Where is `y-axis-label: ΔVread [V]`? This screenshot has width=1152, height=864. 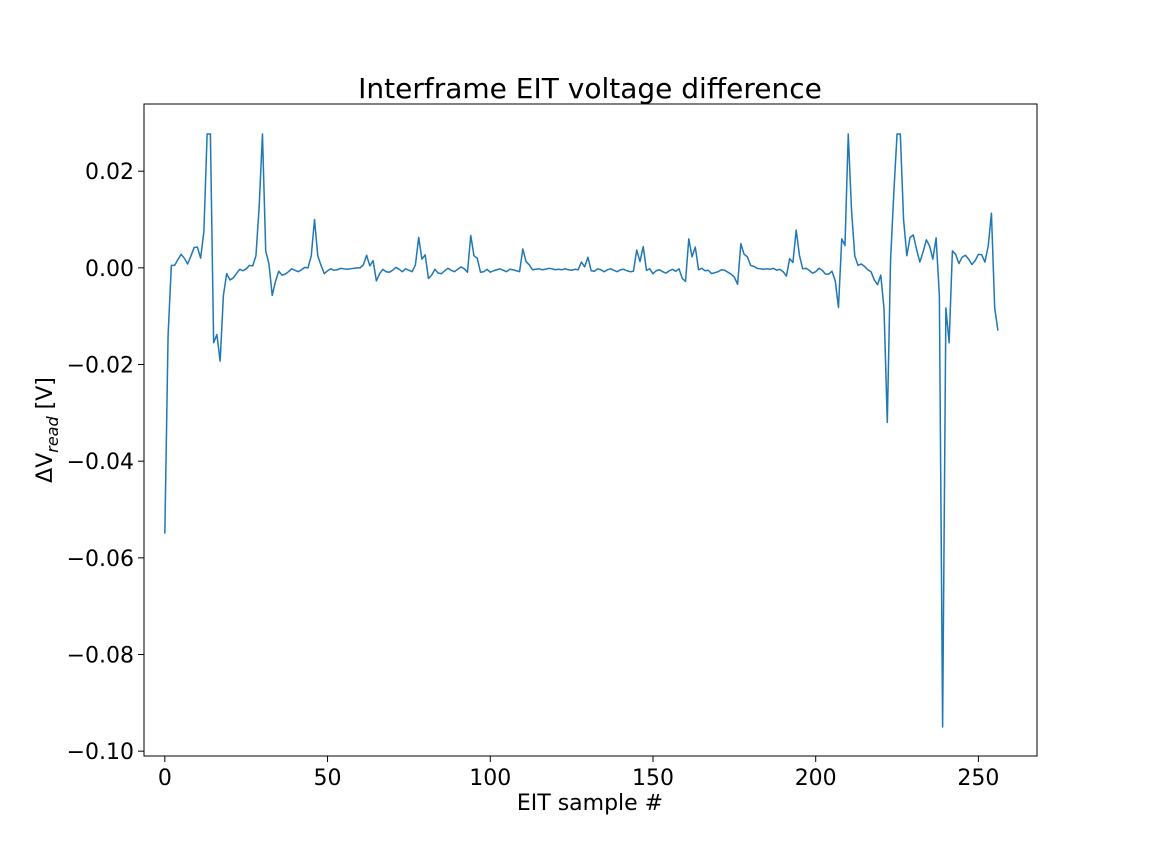 y-axis-label: ΔVread [V] is located at coordinates (47, 430).